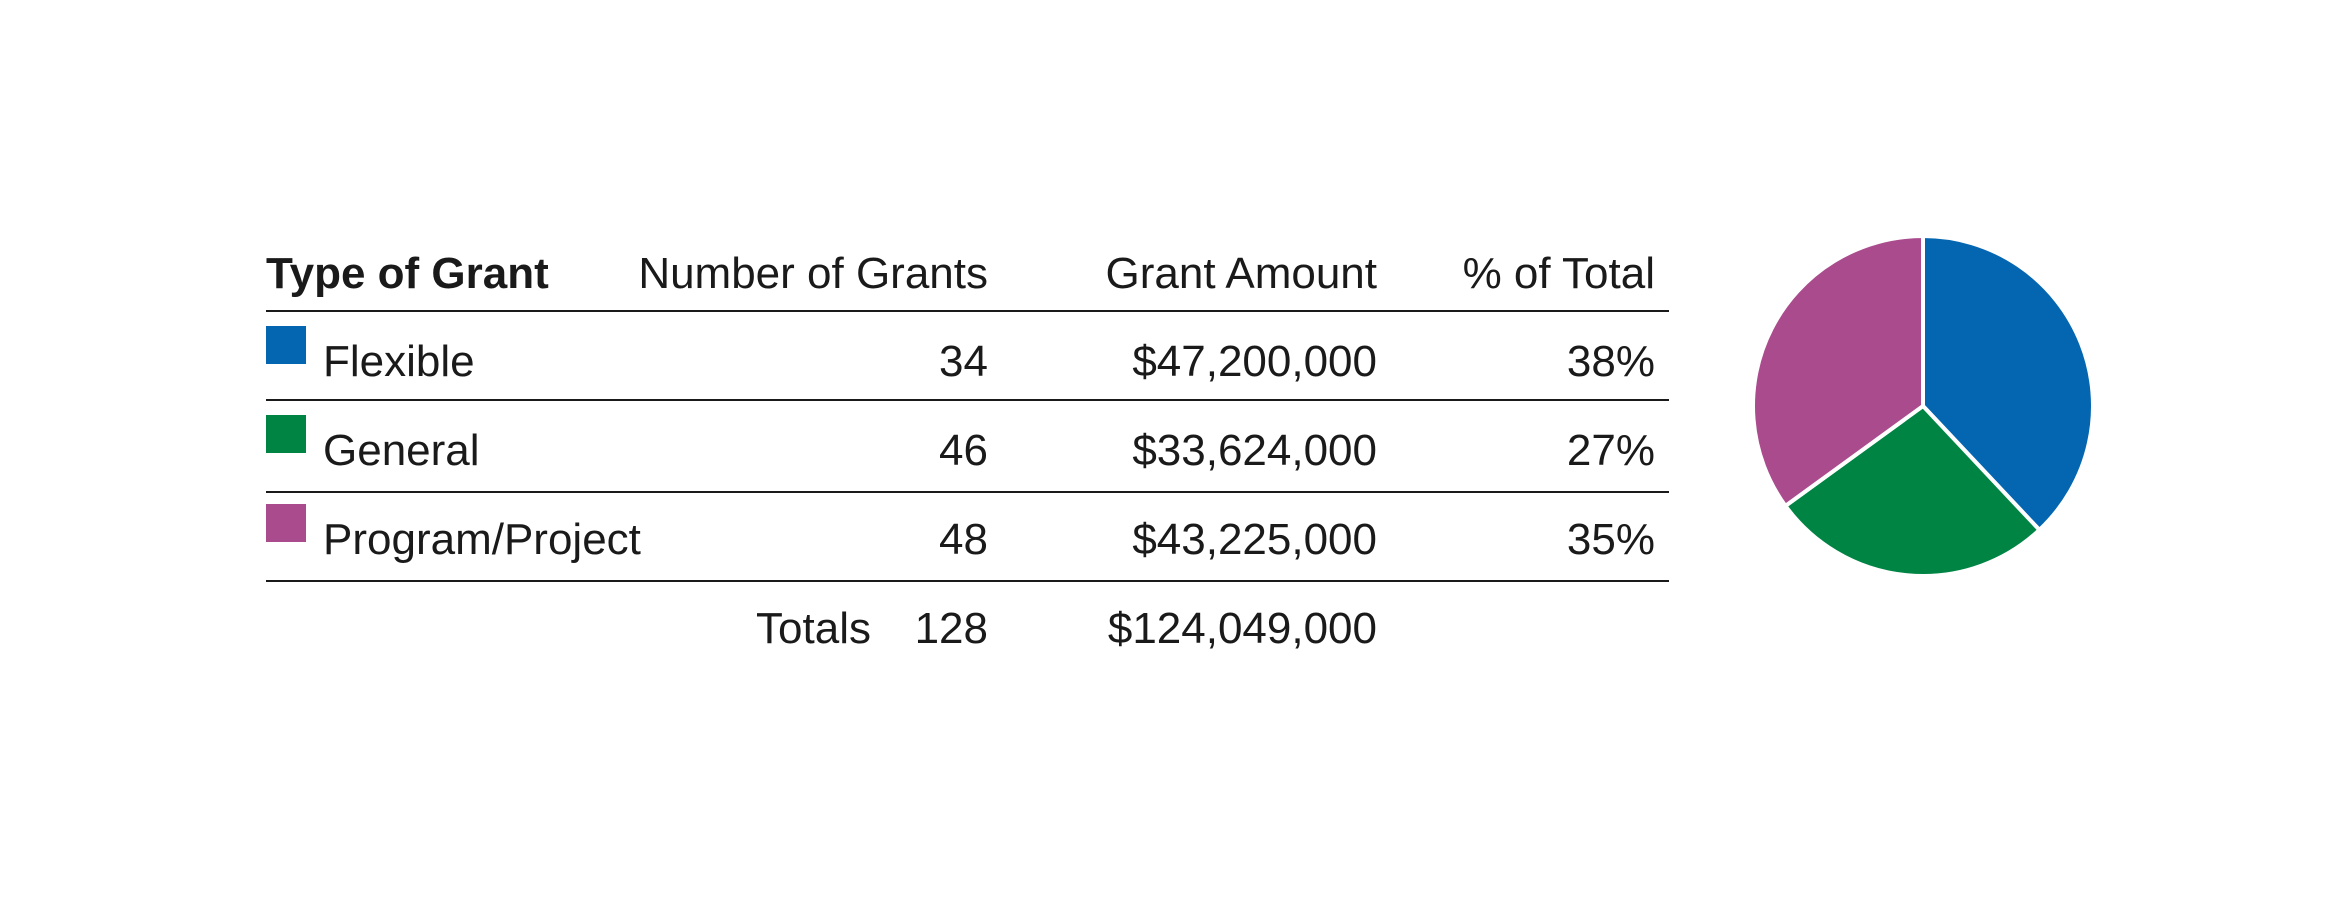 This screenshot has width=2342, height=900. What do you see at coordinates (482, 539) in the screenshot?
I see `row-label: Program/Project` at bounding box center [482, 539].